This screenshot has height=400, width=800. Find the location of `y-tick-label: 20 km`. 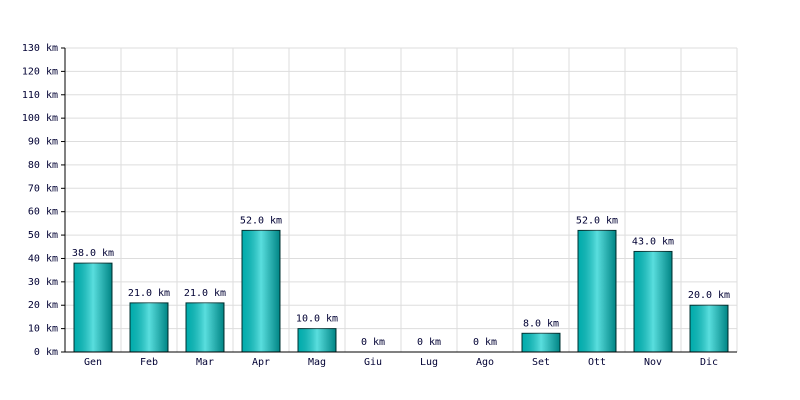

y-tick-label: 20 km is located at coordinates (43, 305).